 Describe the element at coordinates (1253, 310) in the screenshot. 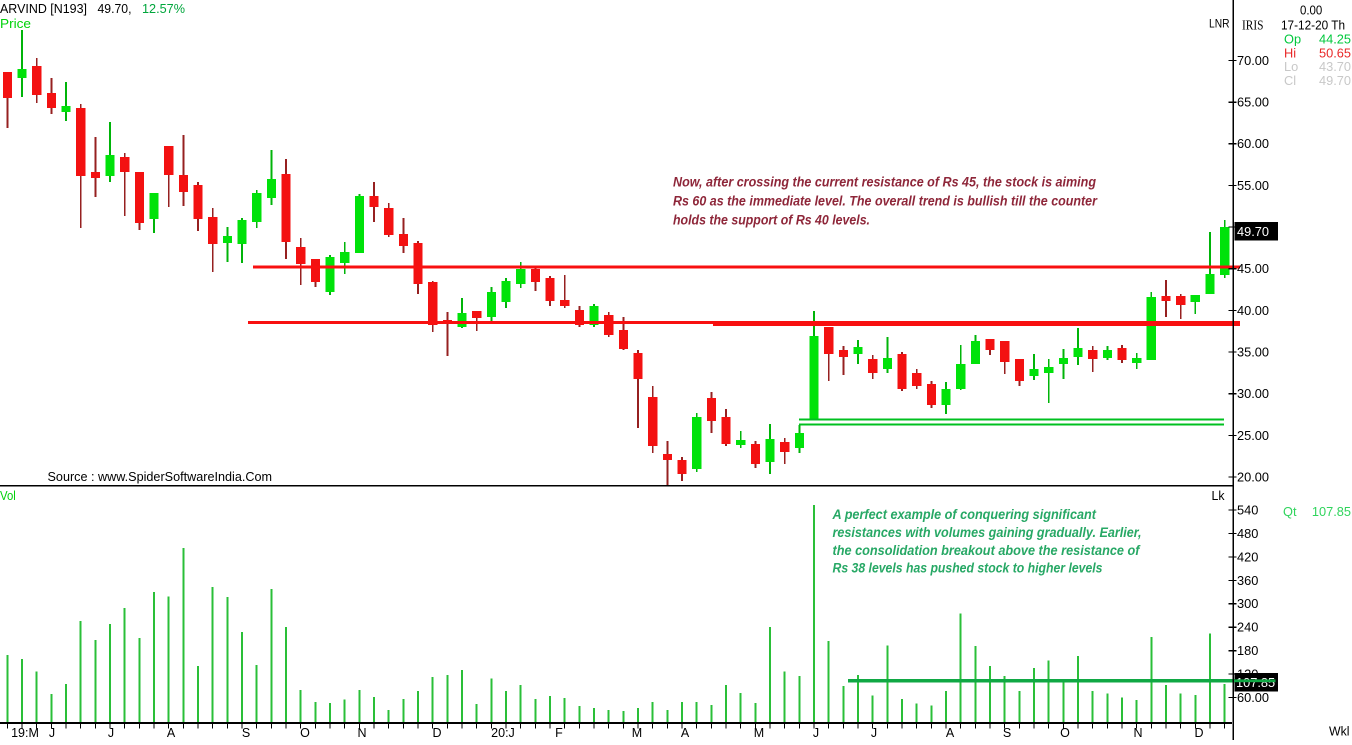

I see `svg-text: 40.00` at that location.